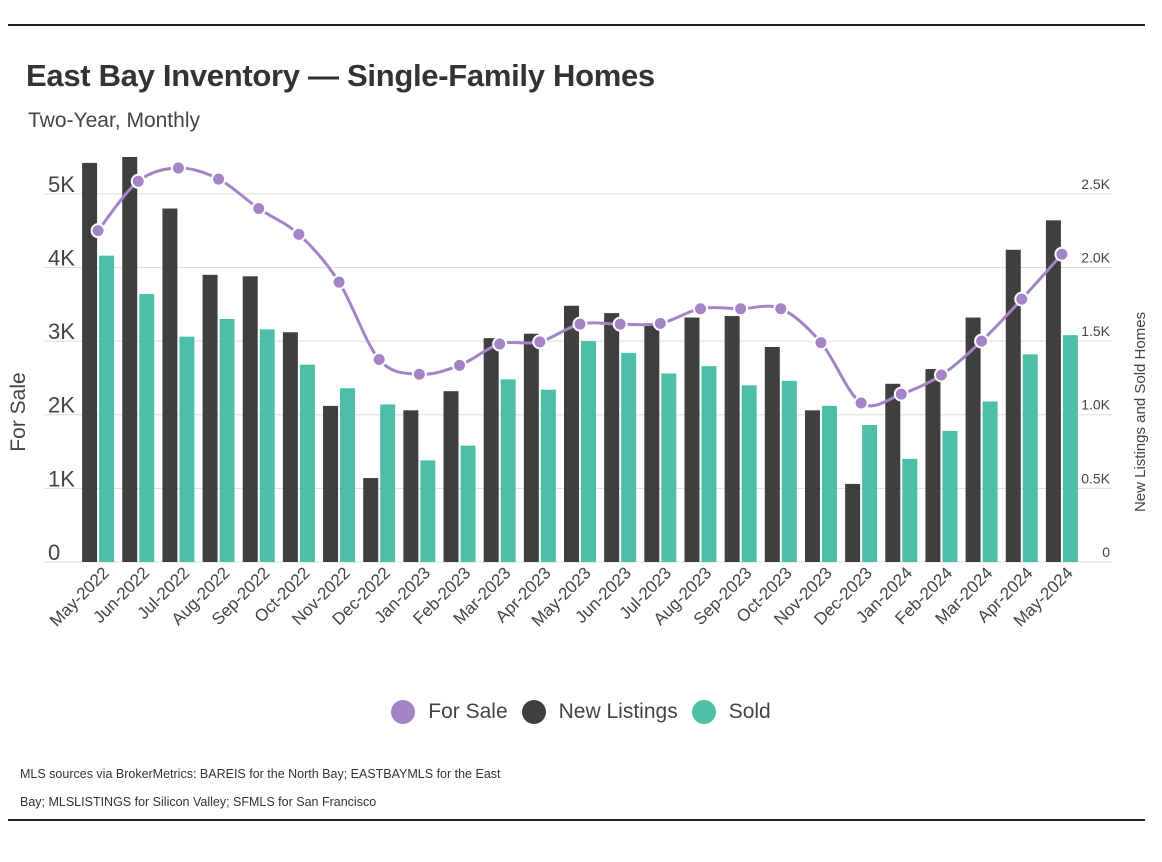  I want to click on y-tick-label: 0, so click(54, 552).